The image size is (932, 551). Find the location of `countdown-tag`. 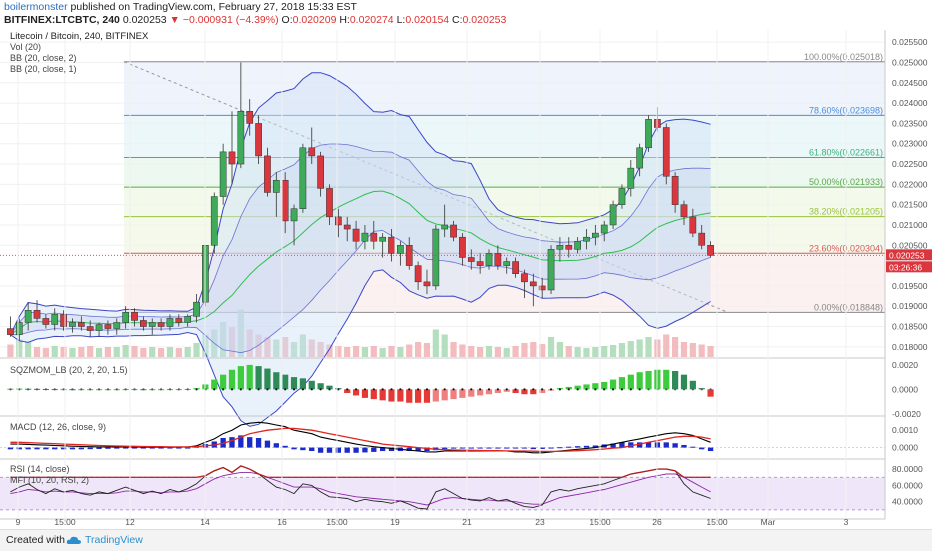

countdown-tag is located at coordinates (909, 267).